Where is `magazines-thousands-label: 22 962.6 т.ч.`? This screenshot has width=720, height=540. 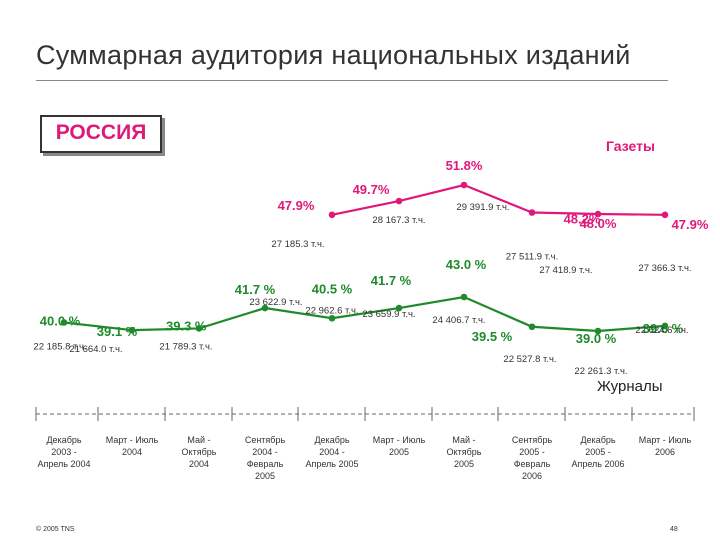 magazines-thousands-label: 22 962.6 т.ч. is located at coordinates (331, 310).